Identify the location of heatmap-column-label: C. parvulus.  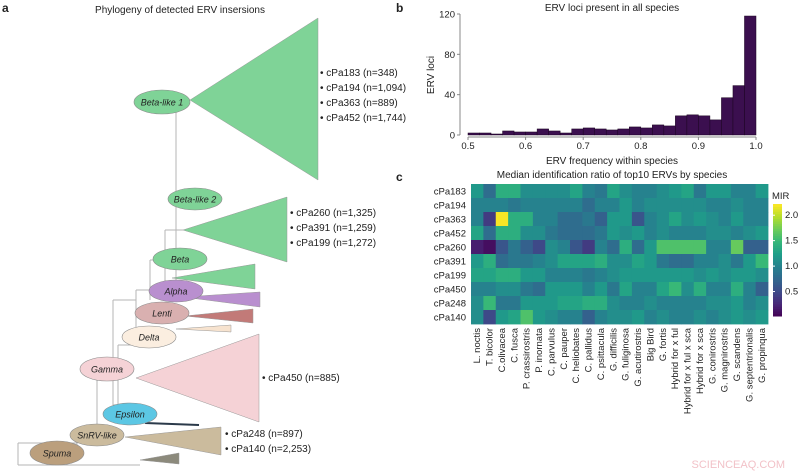
(551, 352).